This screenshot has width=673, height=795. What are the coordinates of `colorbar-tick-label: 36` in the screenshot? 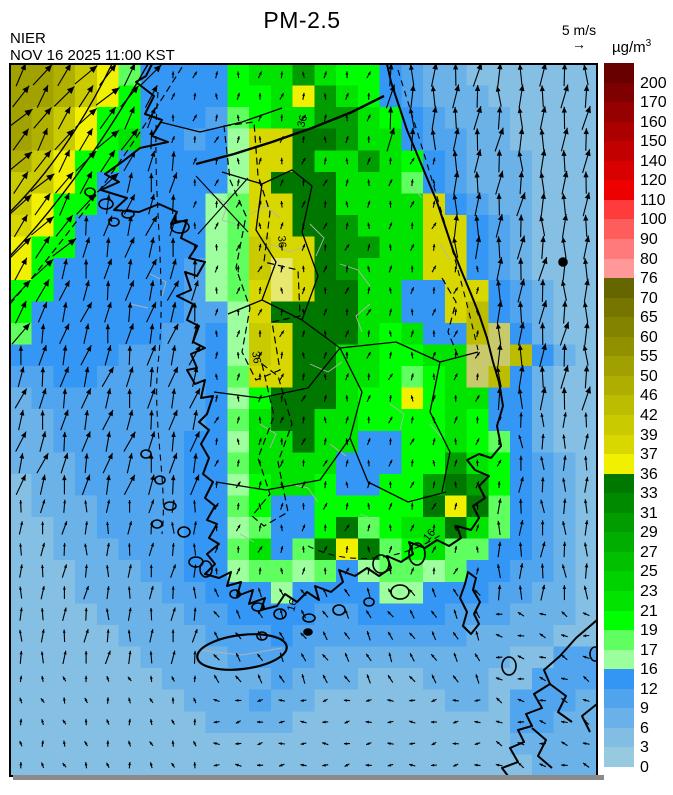 It's located at (649, 474).